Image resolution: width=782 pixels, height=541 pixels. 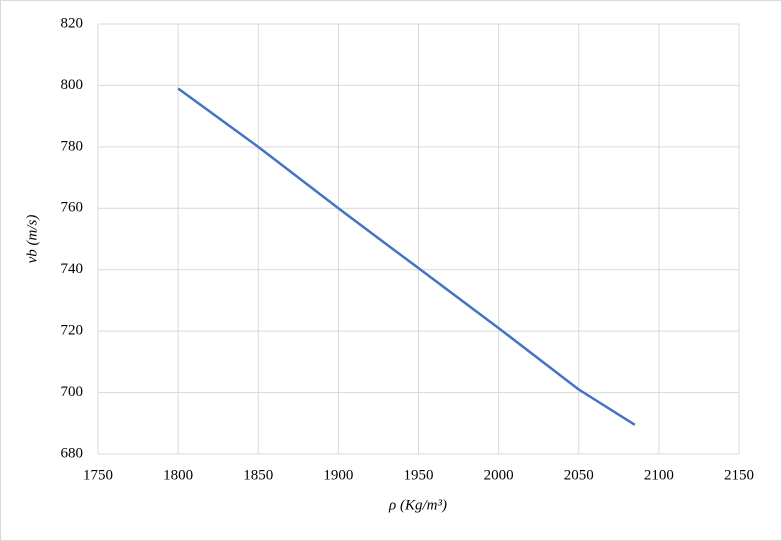 What do you see at coordinates (499, 475) in the screenshot?
I see `x-tick-label: 2000` at bounding box center [499, 475].